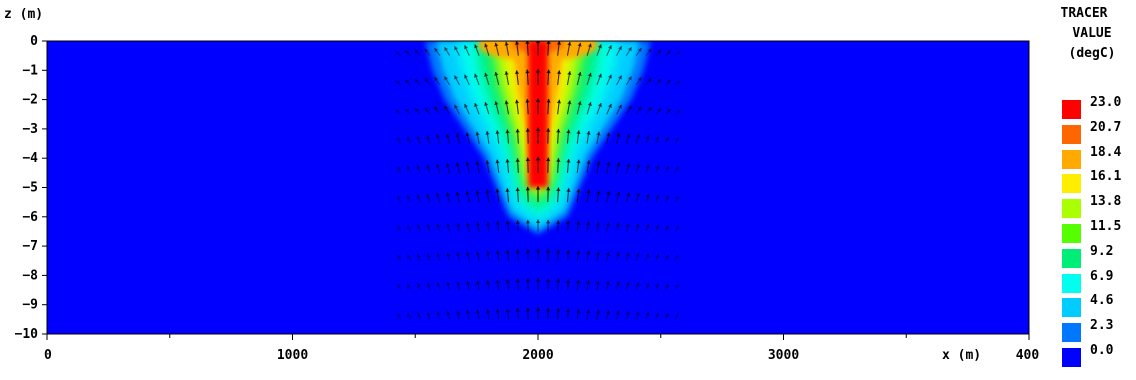  I want to click on y-tick-label: −3, so click(30, 129).